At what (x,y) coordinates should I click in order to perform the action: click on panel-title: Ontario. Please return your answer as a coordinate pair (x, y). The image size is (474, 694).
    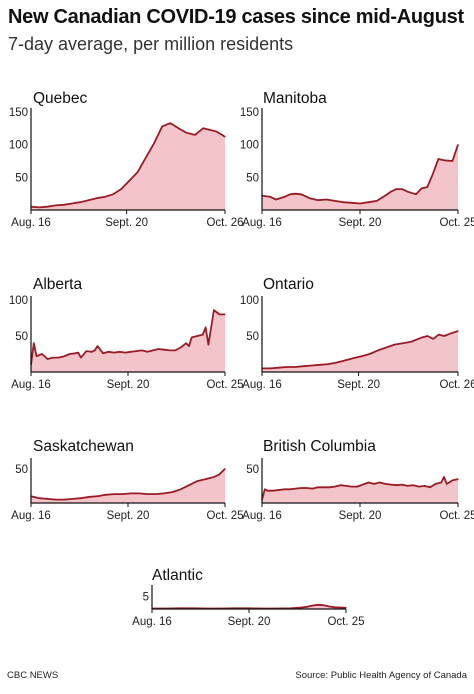
    Looking at the image, I should click on (288, 284).